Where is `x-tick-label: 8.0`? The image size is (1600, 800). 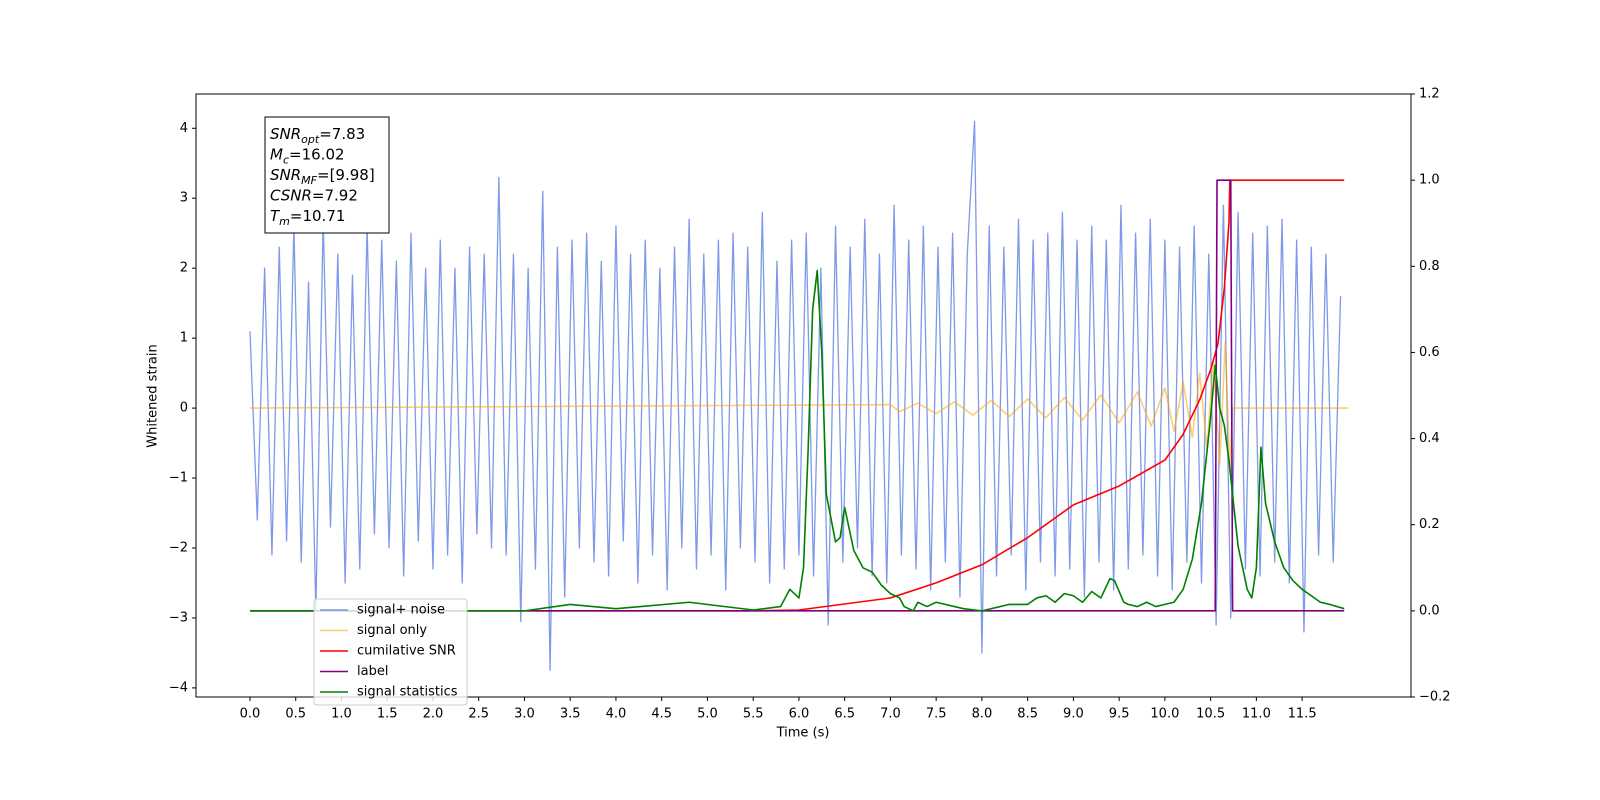 x-tick-label: 8.0 is located at coordinates (982, 714).